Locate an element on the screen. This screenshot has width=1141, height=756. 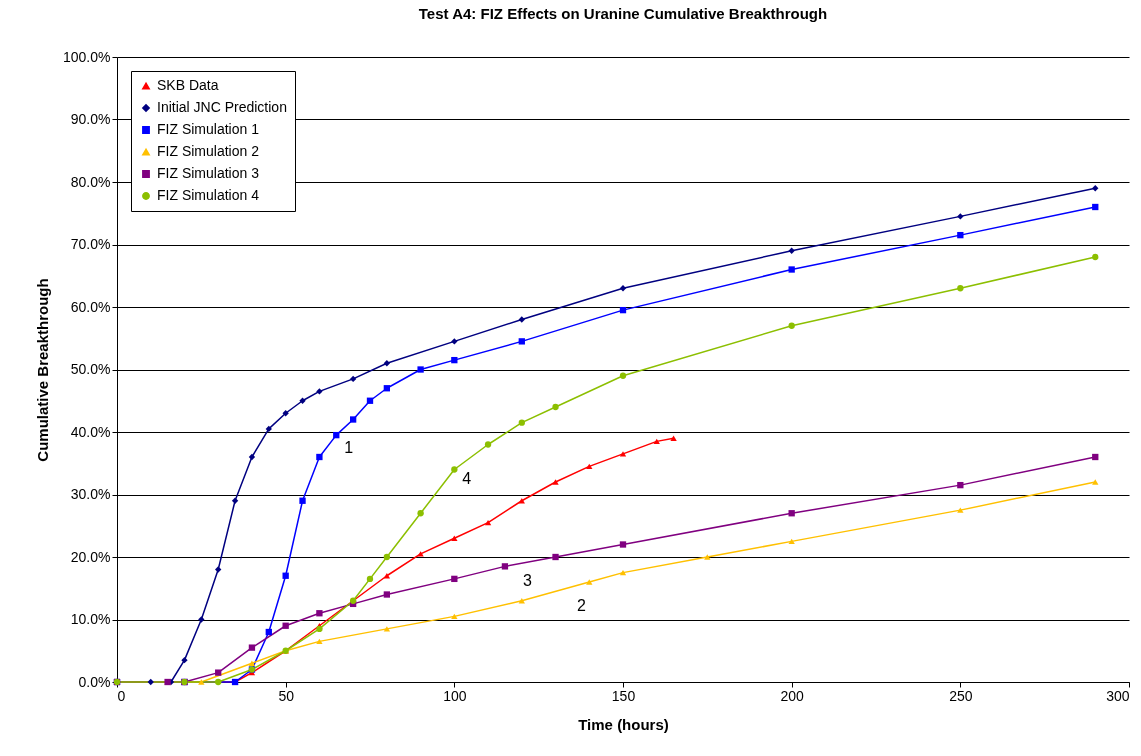
annotation: 4 is located at coordinates (467, 479).